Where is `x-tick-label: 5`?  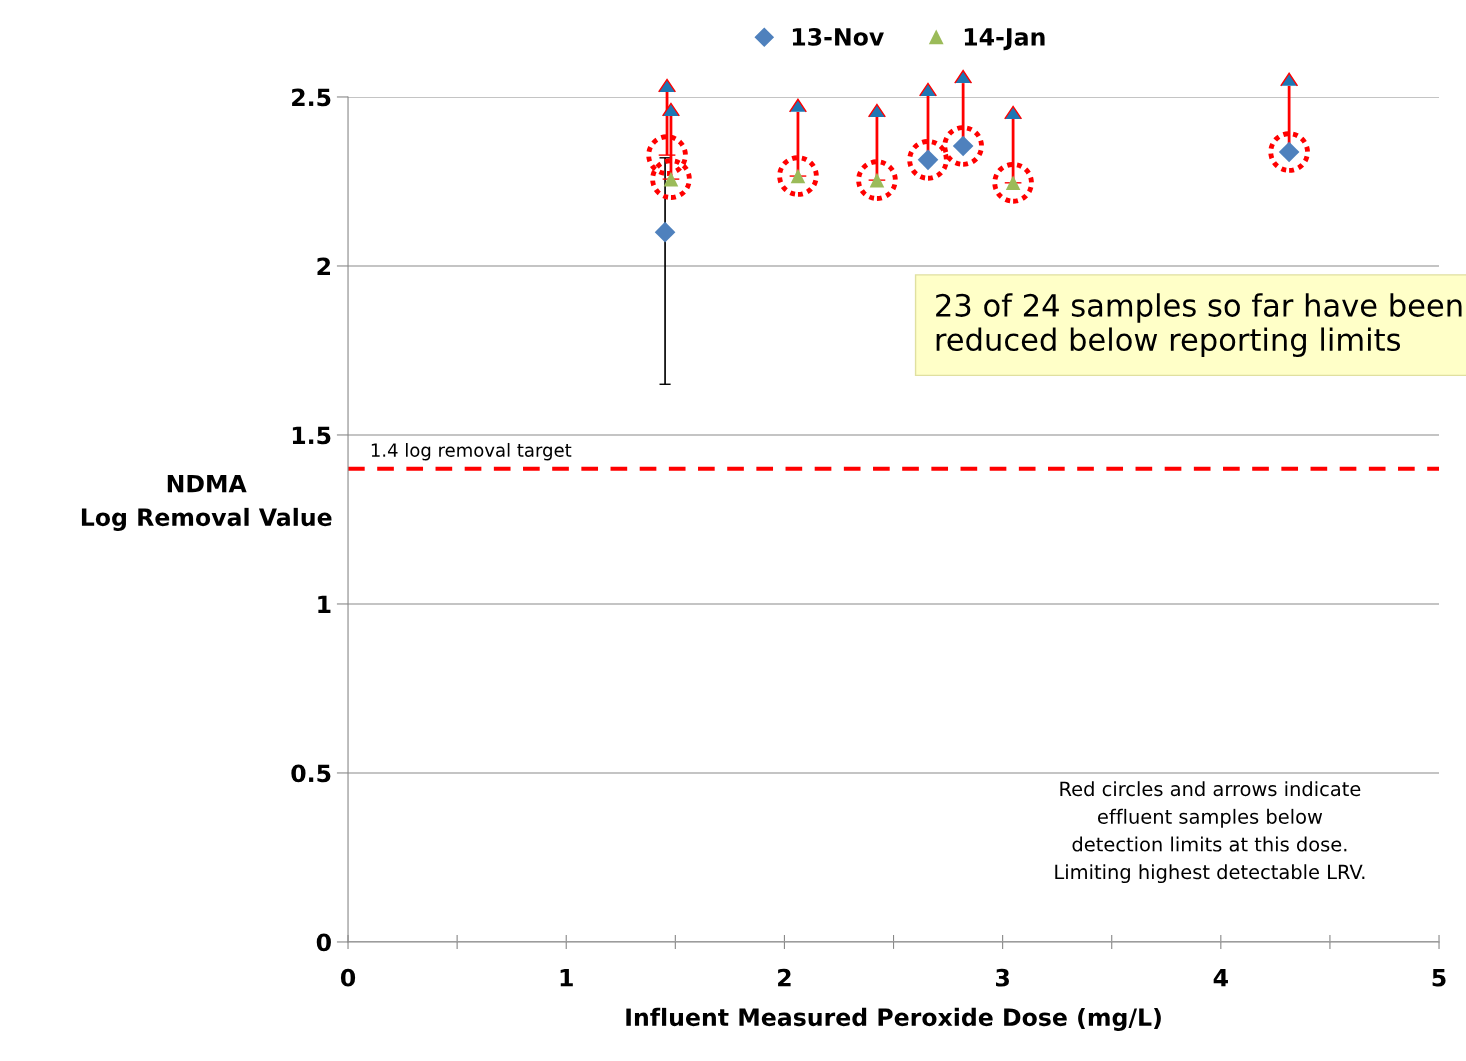 x-tick-label: 5 is located at coordinates (1439, 978).